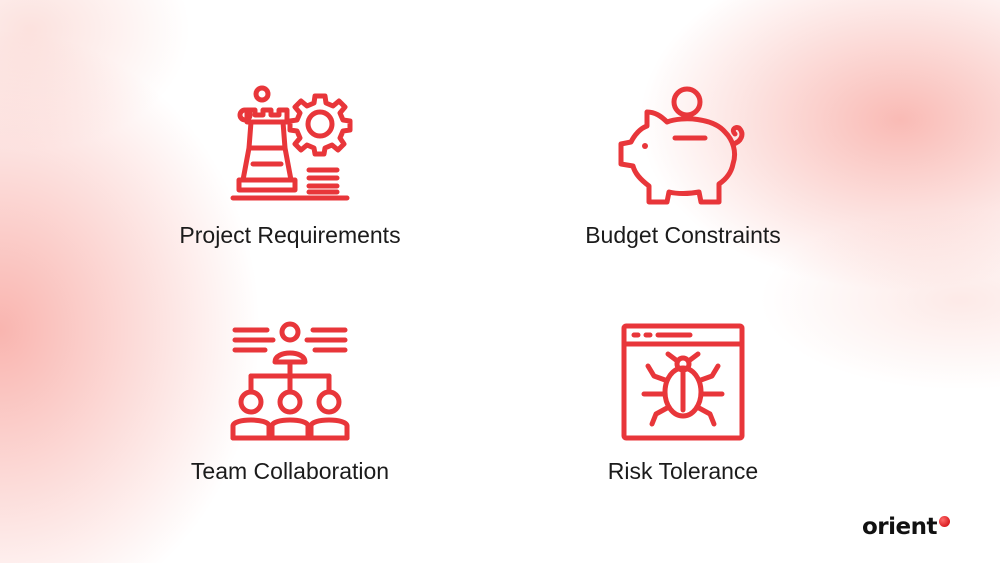 This screenshot has height=563, width=1000. What do you see at coordinates (683, 235) in the screenshot?
I see `item-label: Budget Constraints` at bounding box center [683, 235].